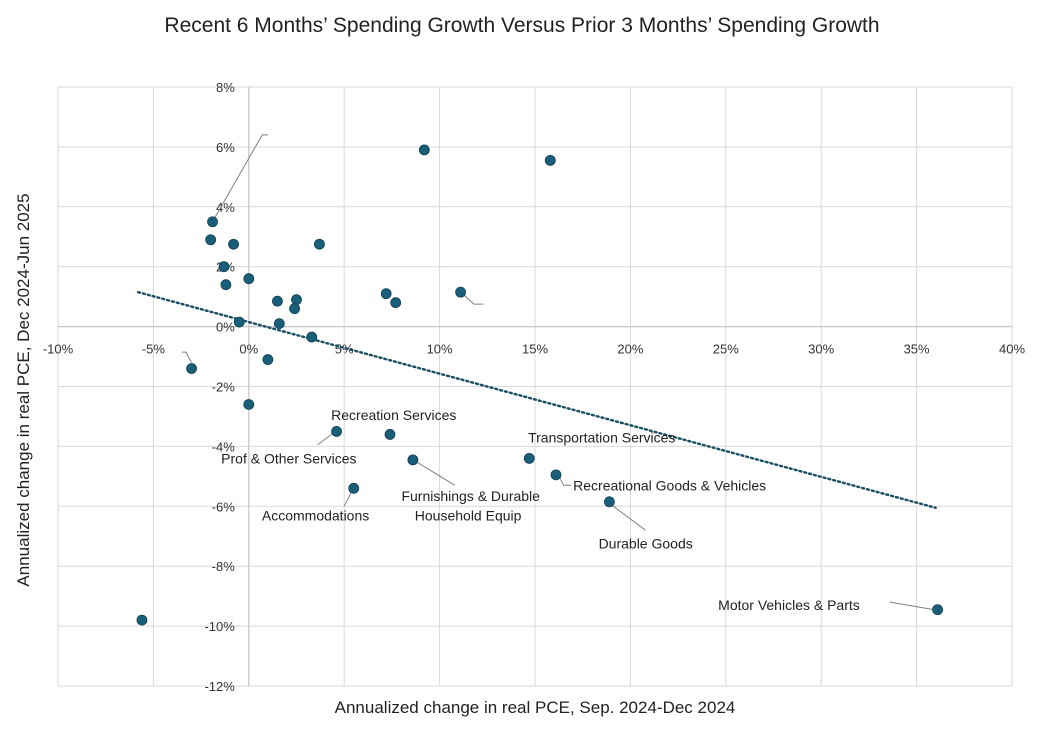  I want to click on x-tick-label: 30%, so click(821, 349).